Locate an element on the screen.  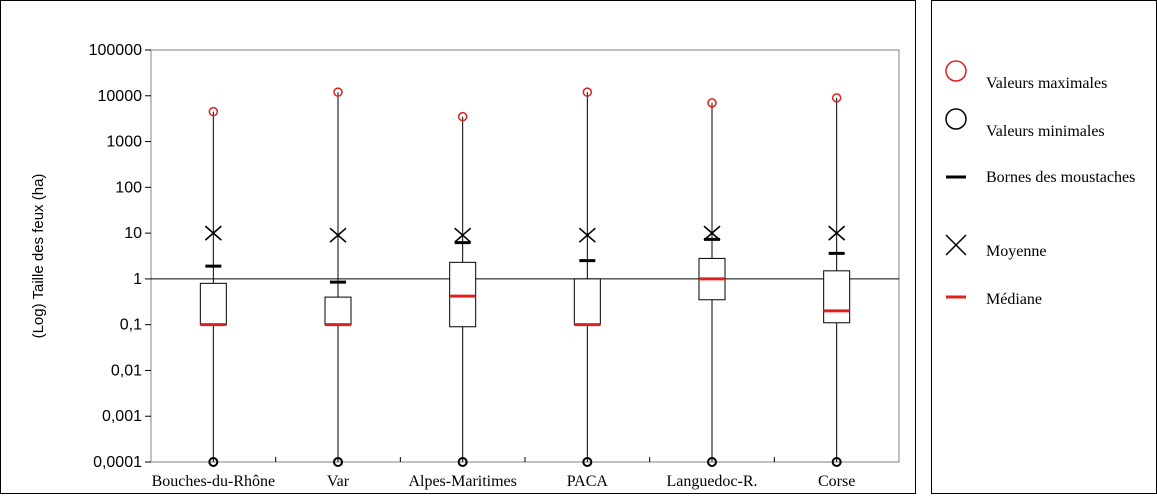
y-tick-label: 1000 is located at coordinates (124, 142).